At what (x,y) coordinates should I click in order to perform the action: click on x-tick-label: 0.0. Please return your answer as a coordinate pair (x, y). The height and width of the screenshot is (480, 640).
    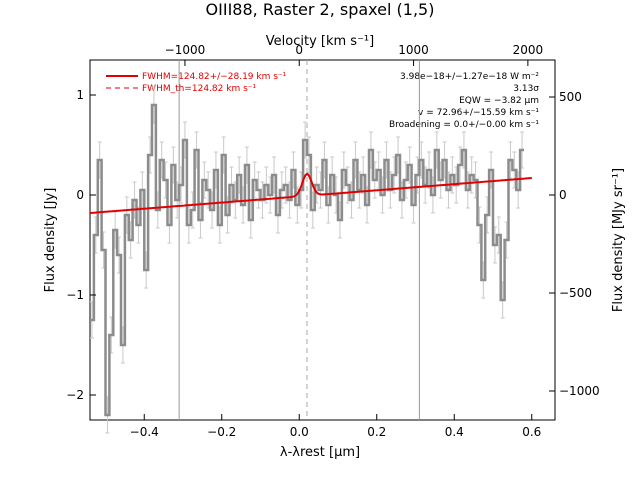
    Looking at the image, I should click on (299, 432).